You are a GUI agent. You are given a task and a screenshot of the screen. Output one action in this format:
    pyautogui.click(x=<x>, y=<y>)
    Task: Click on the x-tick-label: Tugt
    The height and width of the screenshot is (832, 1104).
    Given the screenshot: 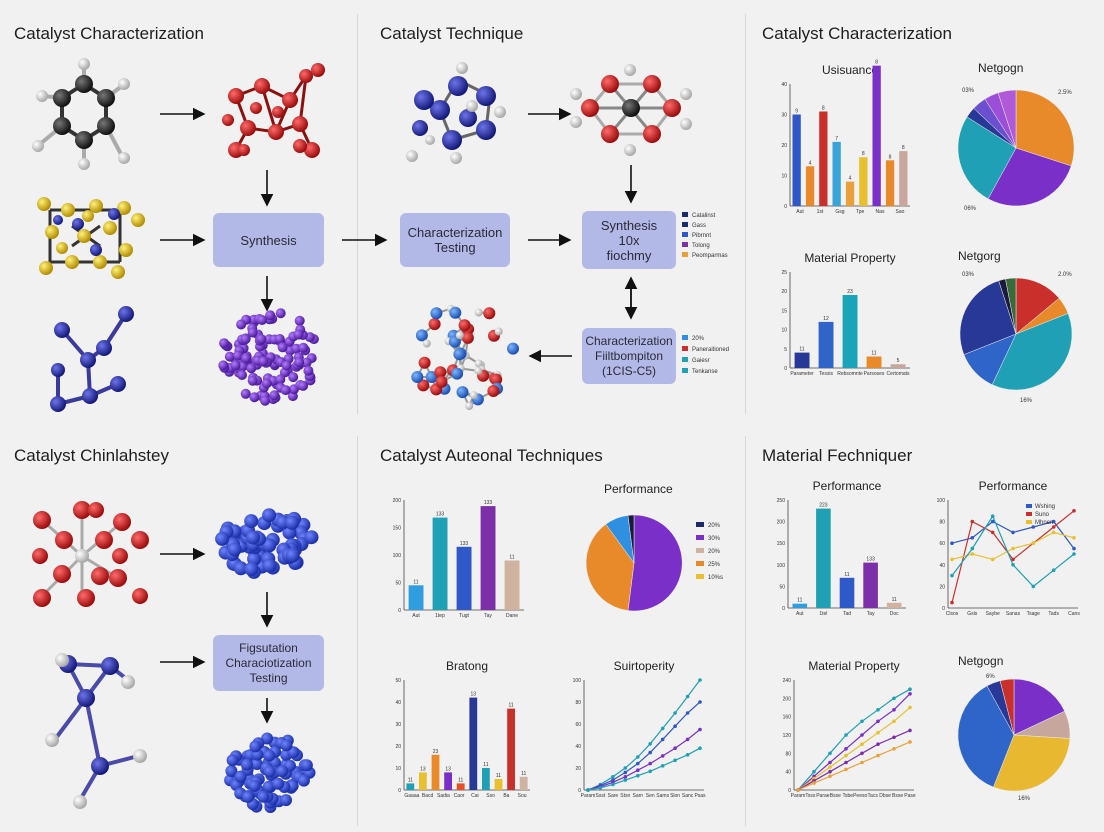 What is the action you would take?
    pyautogui.click(x=464, y=616)
    